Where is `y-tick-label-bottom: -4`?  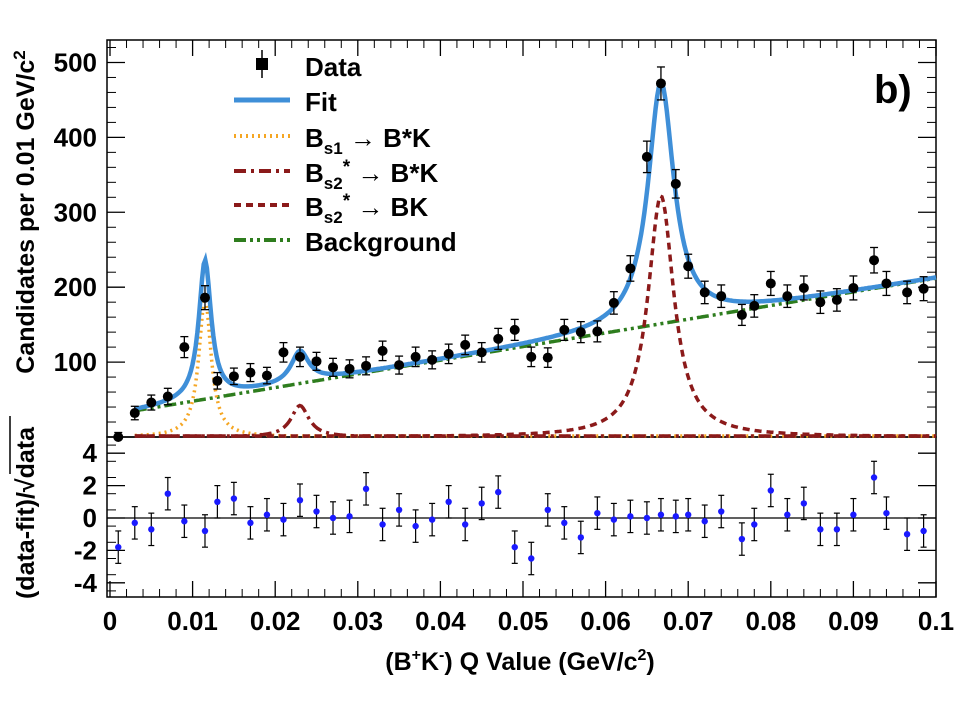 y-tick-label-bottom: -4 is located at coordinates (86, 583).